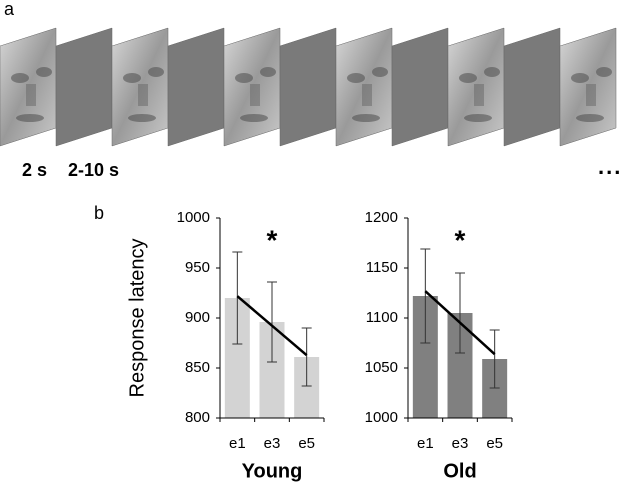 The image size is (640, 484). I want to click on panel-label: b, so click(99, 213).